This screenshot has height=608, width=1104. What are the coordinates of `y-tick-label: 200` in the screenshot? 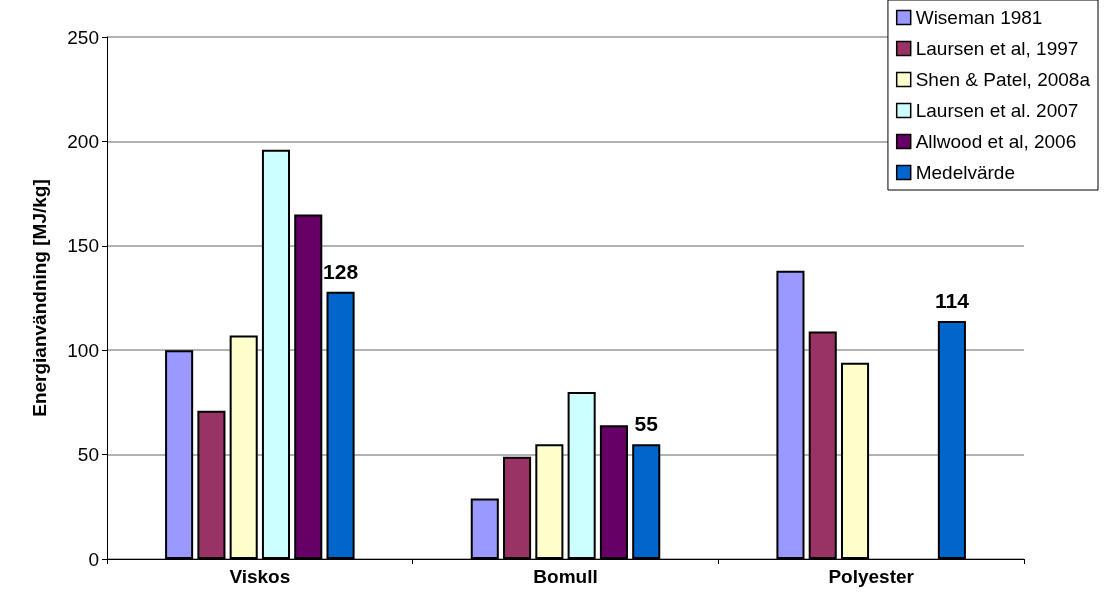 It's located at (83, 141).